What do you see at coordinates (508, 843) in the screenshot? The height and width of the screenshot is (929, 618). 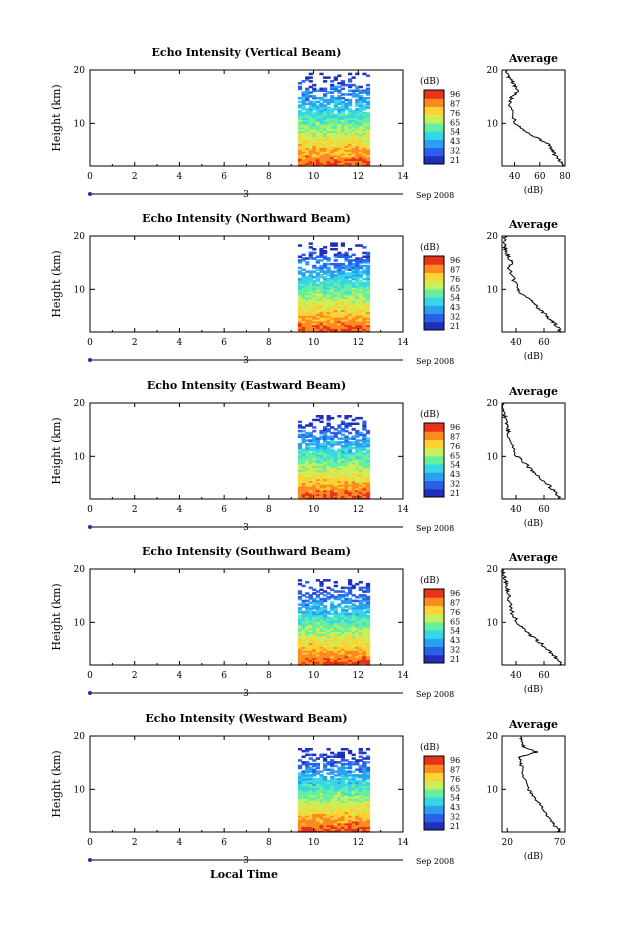 I see `profile-x-tick-label: 20` at bounding box center [508, 843].